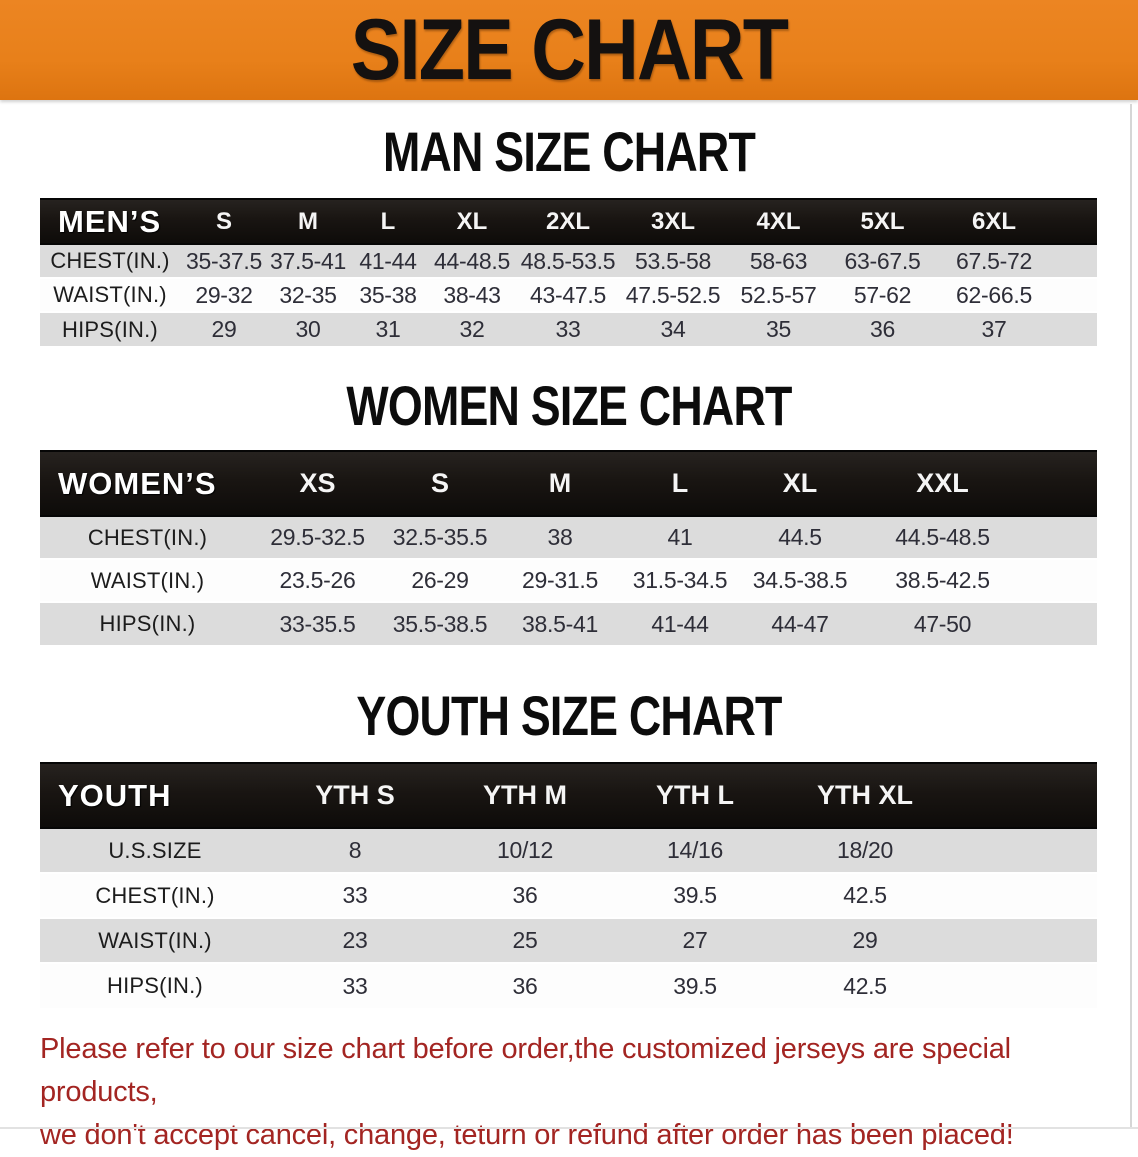  I want to click on size-value: 31, so click(388, 329).